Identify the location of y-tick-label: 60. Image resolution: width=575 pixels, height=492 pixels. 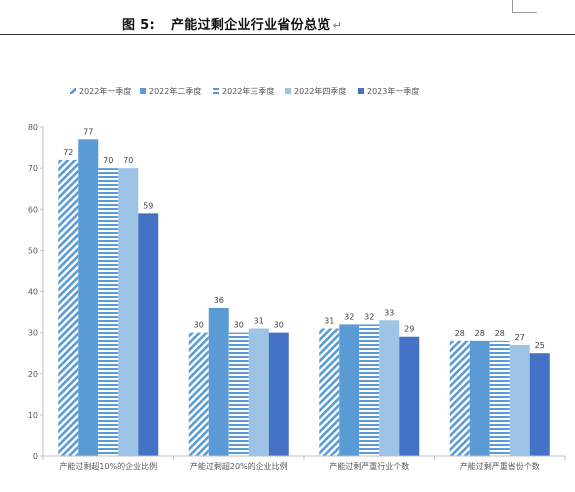
(33, 209).